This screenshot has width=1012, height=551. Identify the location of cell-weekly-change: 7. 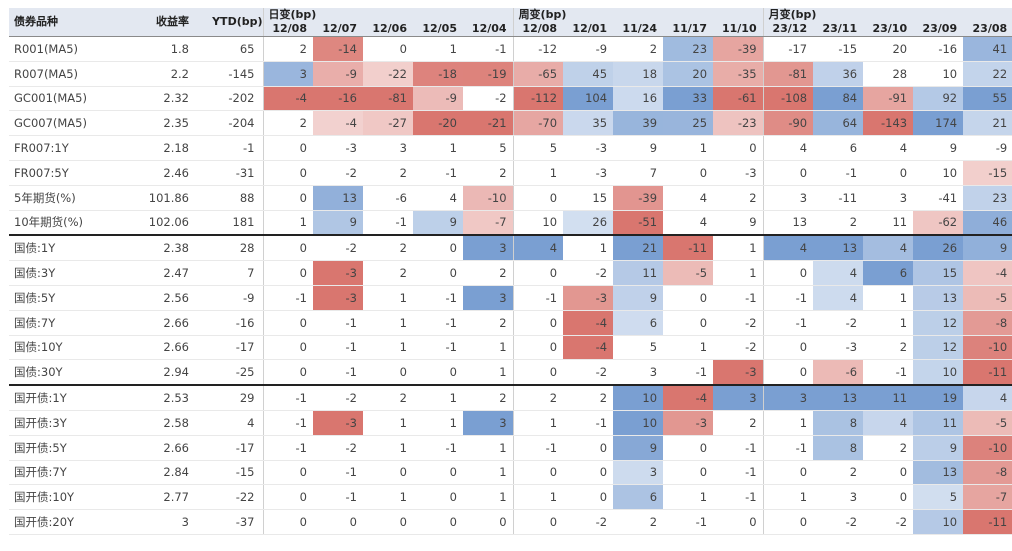
(638, 173).